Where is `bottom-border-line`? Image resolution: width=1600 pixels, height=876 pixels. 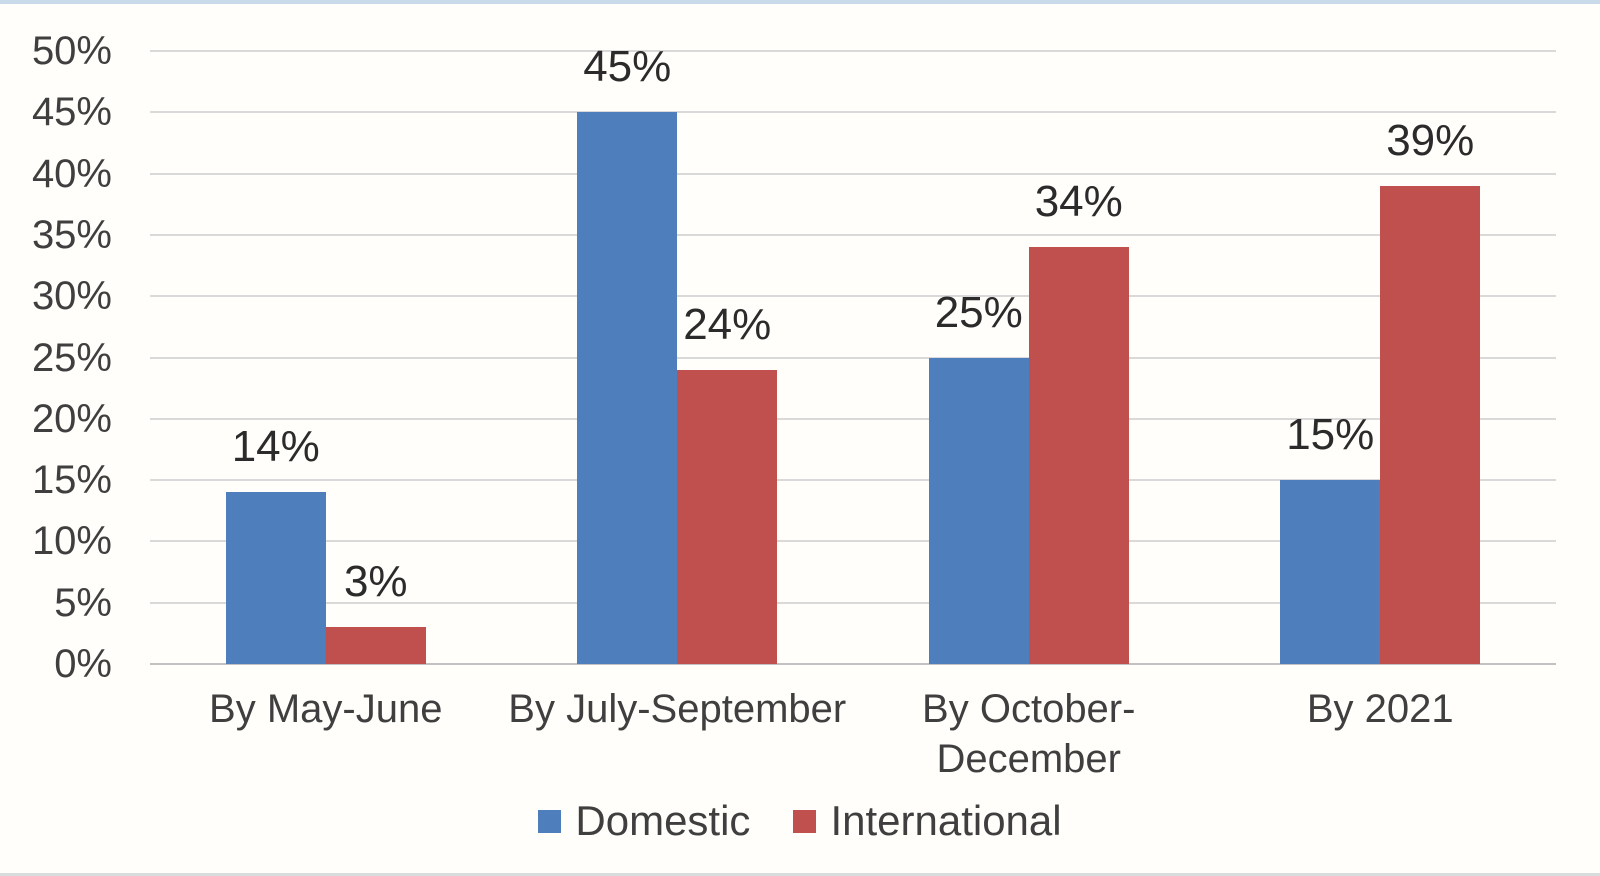 bottom-border-line is located at coordinates (800, 874).